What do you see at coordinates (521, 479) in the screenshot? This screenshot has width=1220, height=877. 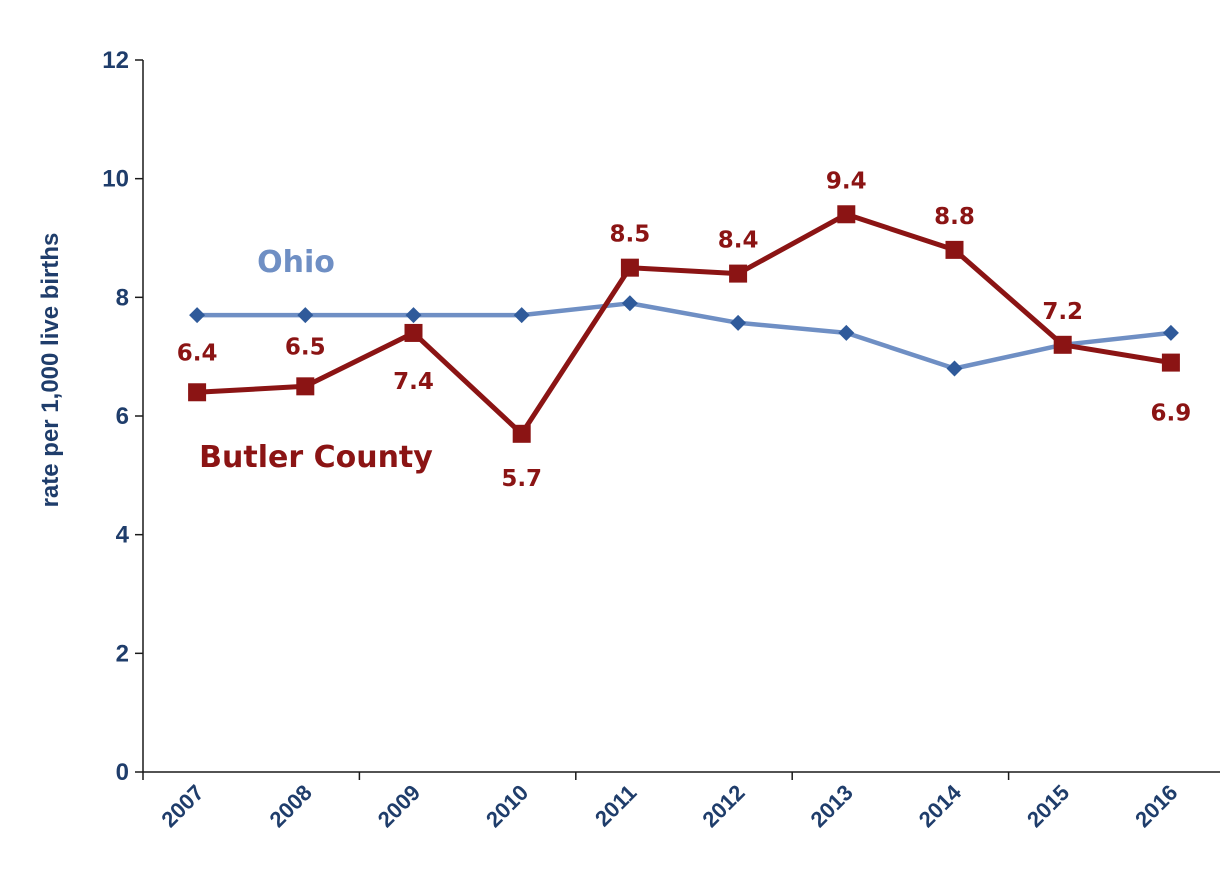 I see `data-label: 5.7` at bounding box center [521, 479].